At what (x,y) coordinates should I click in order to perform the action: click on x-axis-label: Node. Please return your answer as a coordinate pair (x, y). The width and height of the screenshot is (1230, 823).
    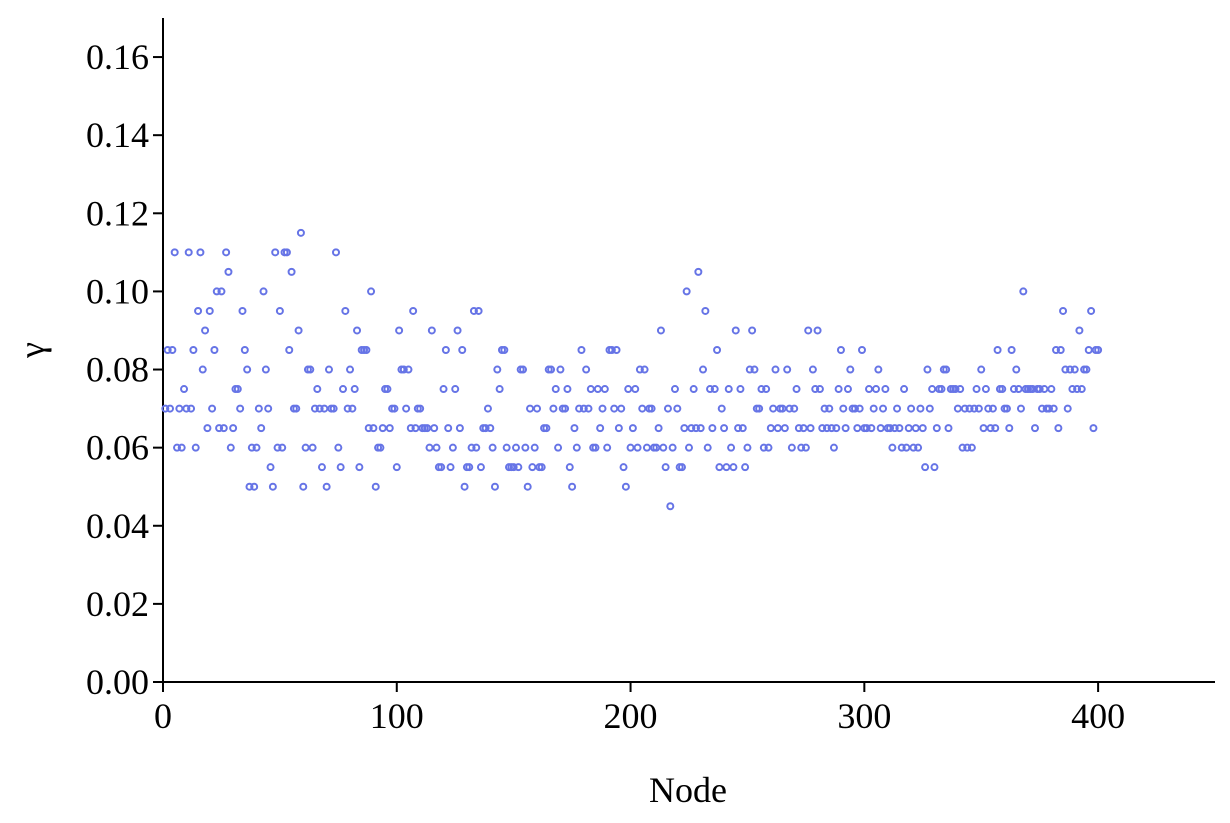
    Looking at the image, I should click on (688, 790).